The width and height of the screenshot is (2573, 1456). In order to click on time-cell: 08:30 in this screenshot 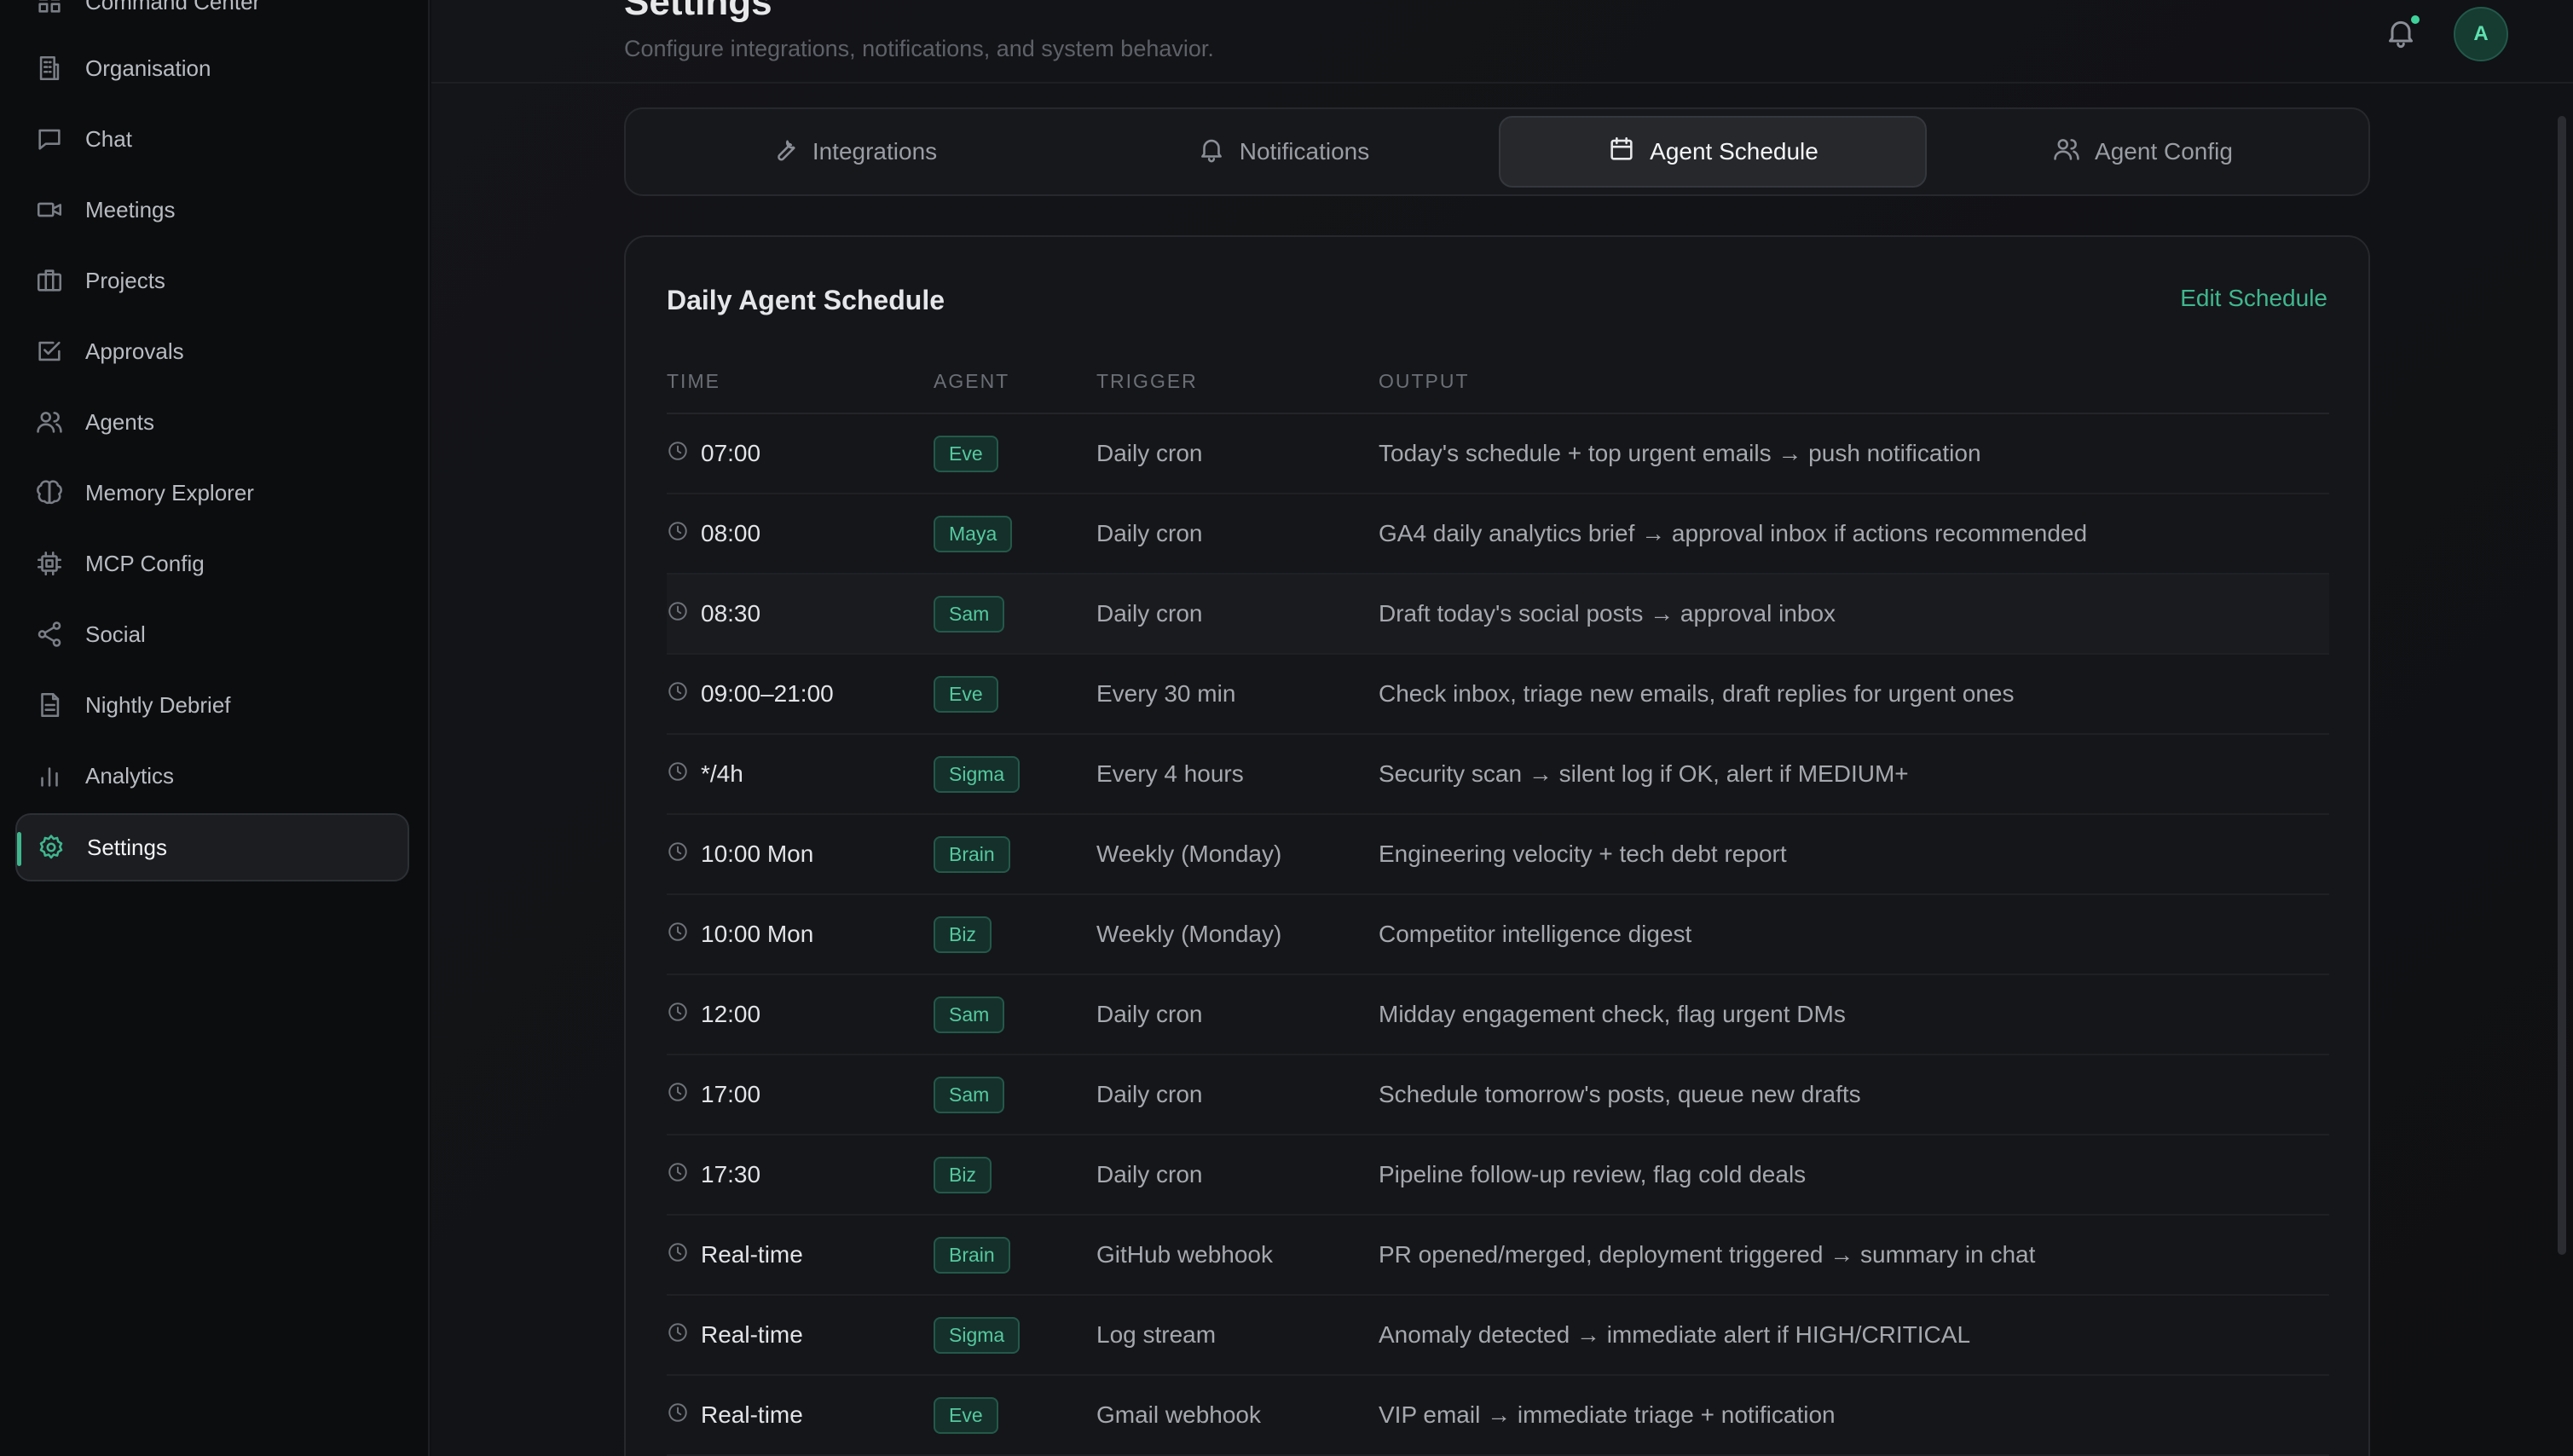, I will do `click(713, 614)`.